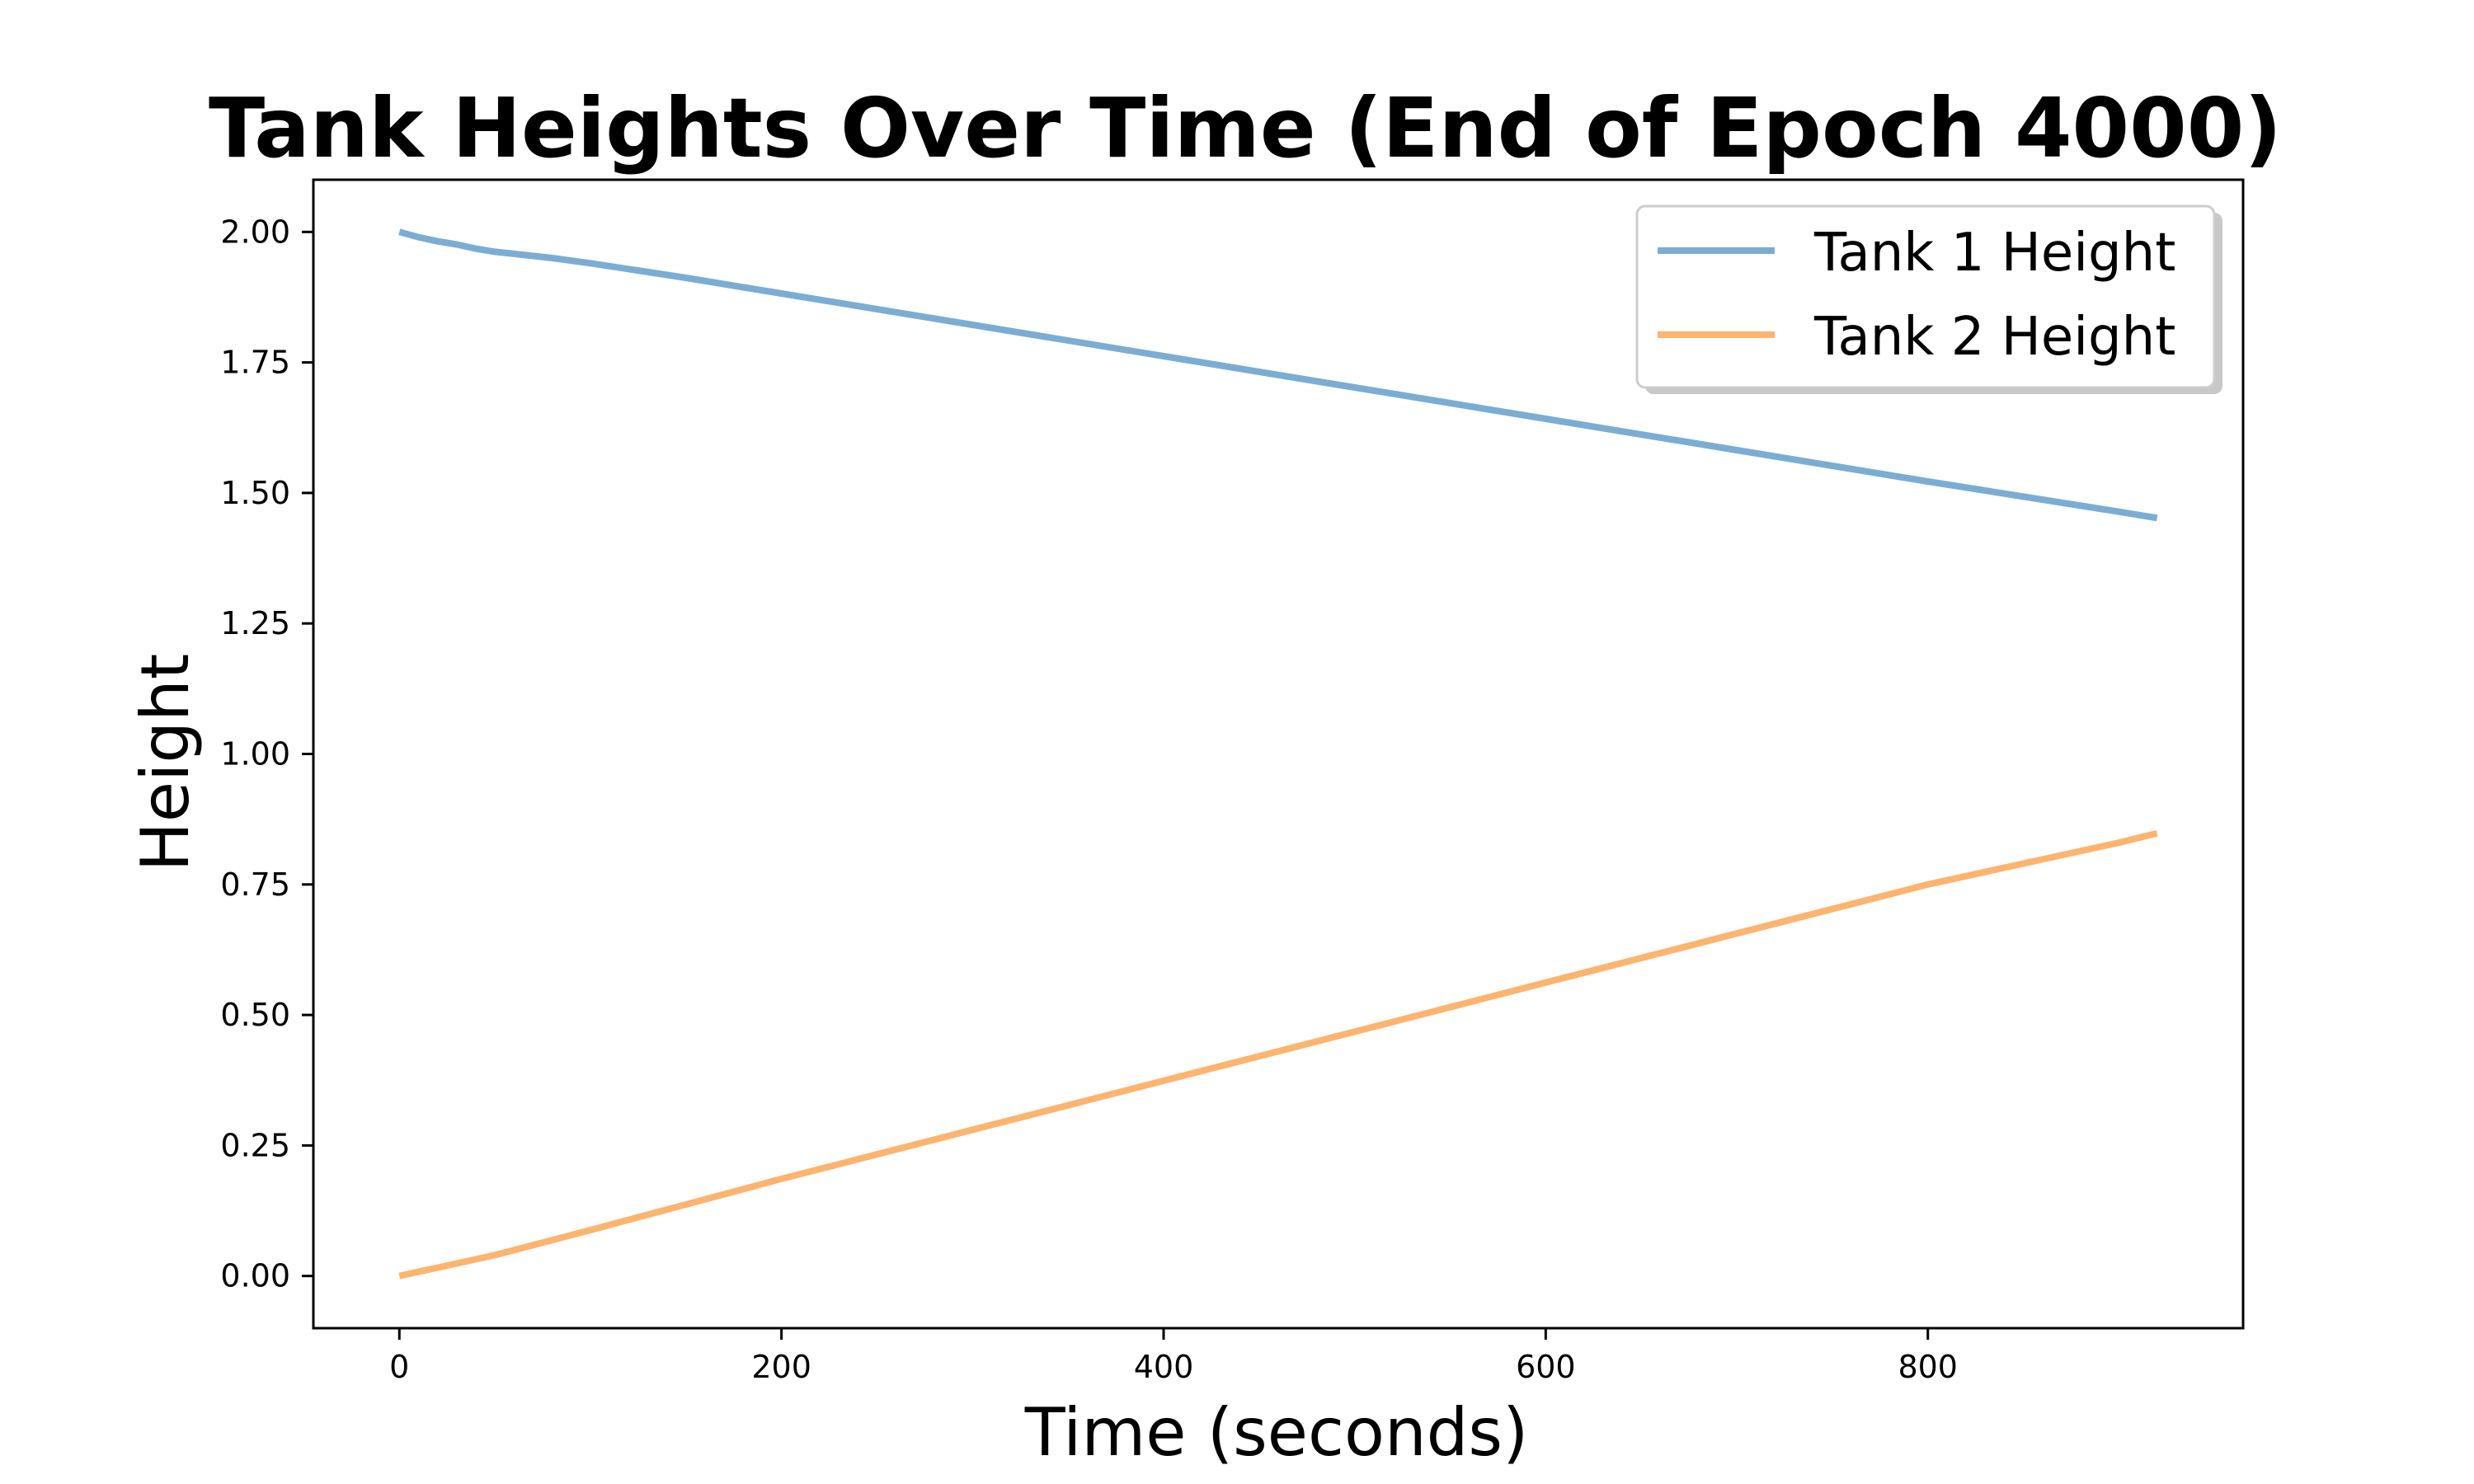 The height and width of the screenshot is (1484, 2474). I want to click on y-tick-label: 1.50, so click(255, 493).